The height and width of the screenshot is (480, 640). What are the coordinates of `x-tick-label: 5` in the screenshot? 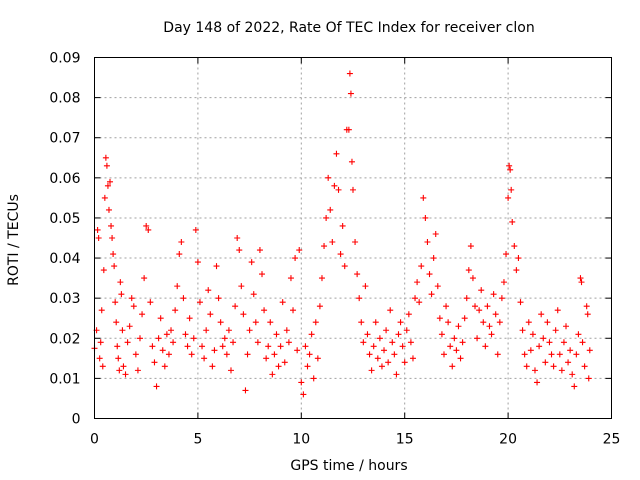 It's located at (197, 440).